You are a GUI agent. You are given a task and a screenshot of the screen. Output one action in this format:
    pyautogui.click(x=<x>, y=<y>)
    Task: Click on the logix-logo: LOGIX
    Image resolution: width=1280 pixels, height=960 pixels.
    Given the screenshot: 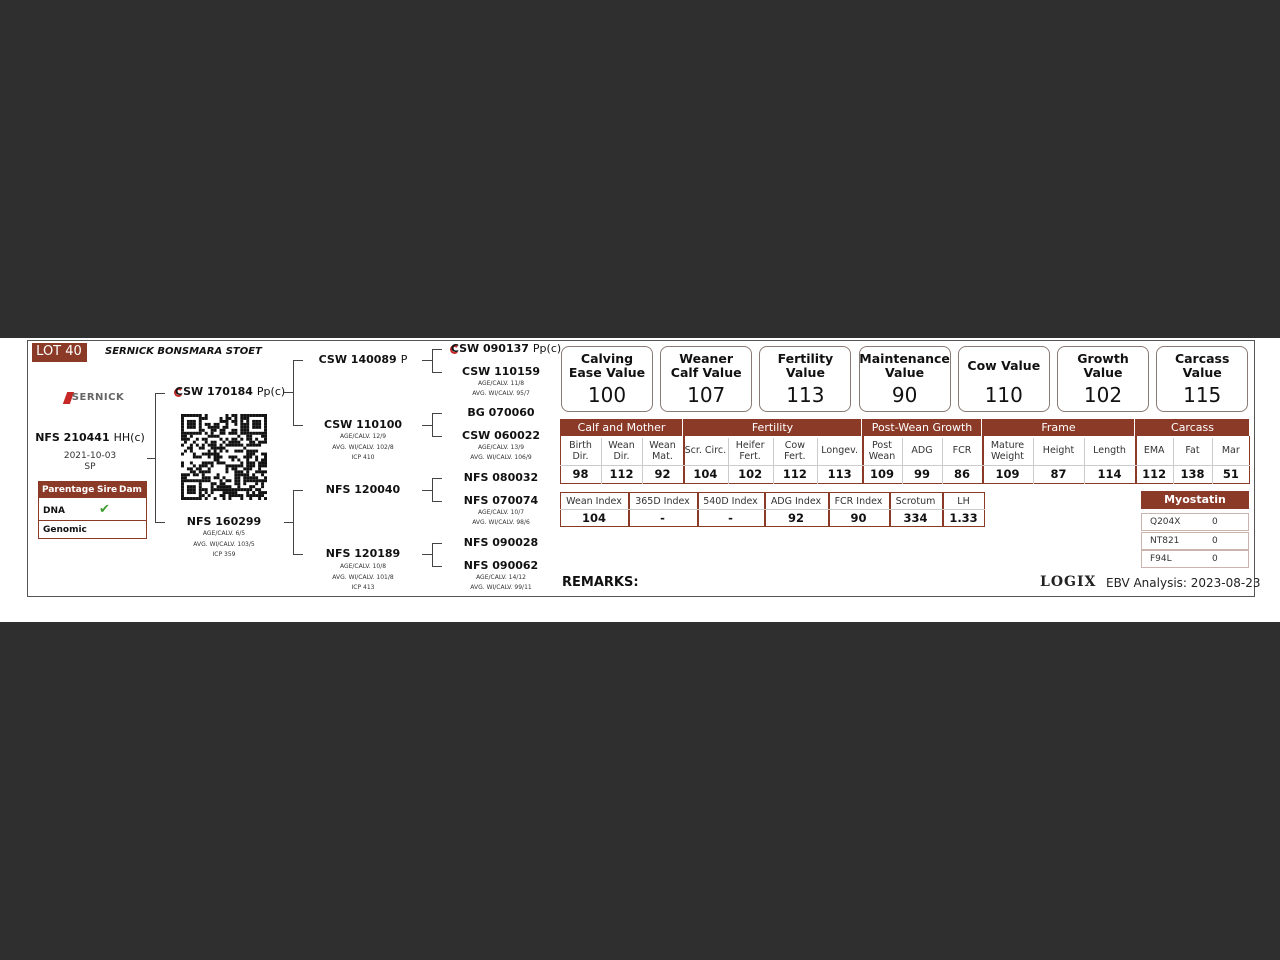 What is the action you would take?
    pyautogui.click(x=1068, y=582)
    